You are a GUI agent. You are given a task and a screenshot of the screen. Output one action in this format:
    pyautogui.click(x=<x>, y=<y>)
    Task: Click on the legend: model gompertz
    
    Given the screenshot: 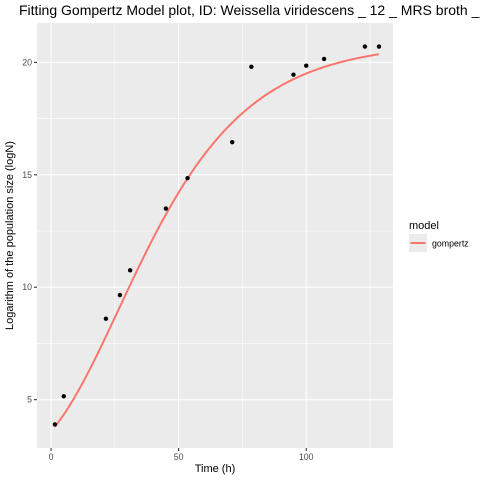 What is the action you would take?
    pyautogui.click(x=439, y=236)
    